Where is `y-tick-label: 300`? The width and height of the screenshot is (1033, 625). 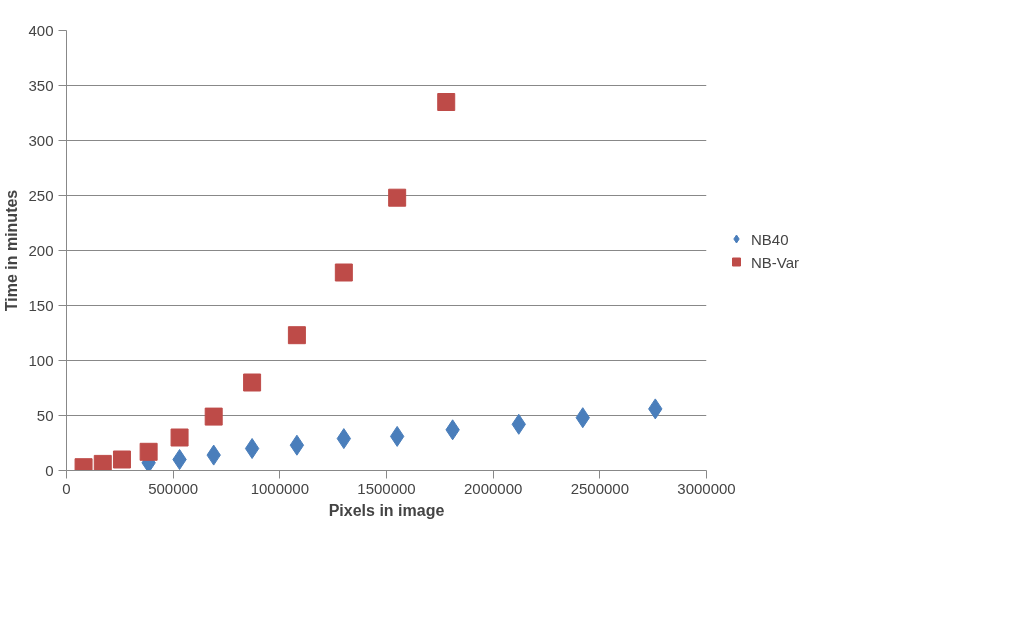 y-tick-label: 300 is located at coordinates (41, 140).